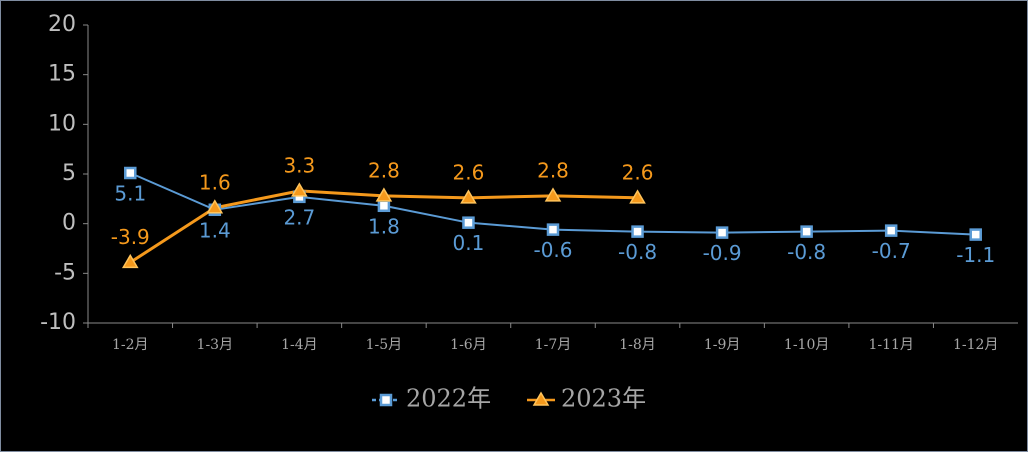 The width and height of the screenshot is (1028, 452). Describe the element at coordinates (975, 255) in the screenshot. I see `data-label: -1.1` at that location.